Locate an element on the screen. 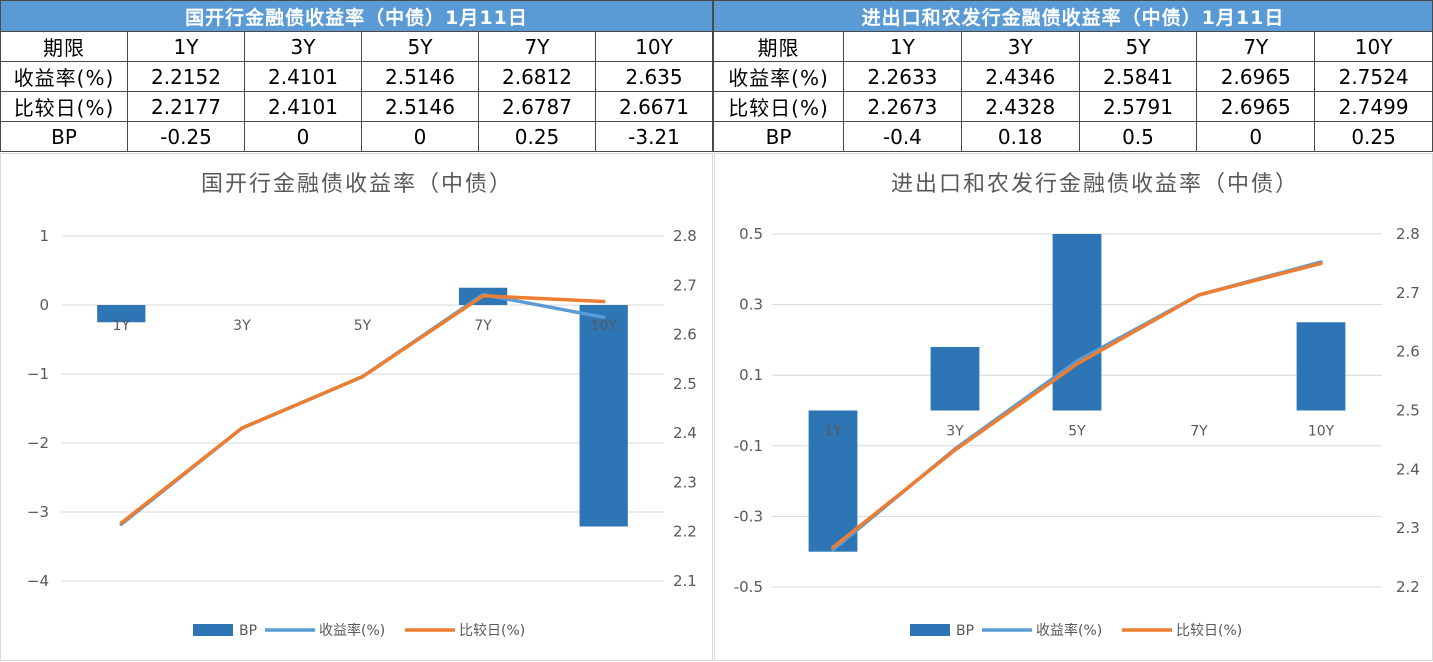 The width and height of the screenshot is (1433, 662). right-axis-tick-label: 2.2 is located at coordinates (685, 532).